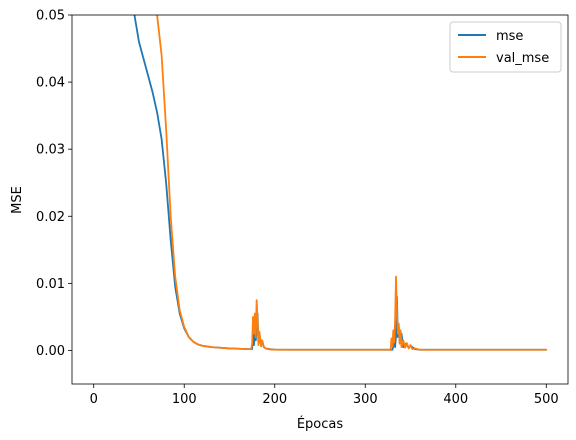  Describe the element at coordinates (54, 184) in the screenshot. I see `y-axis: 0.00 0.01 0.02 0.03 0.04 0.05` at that location.